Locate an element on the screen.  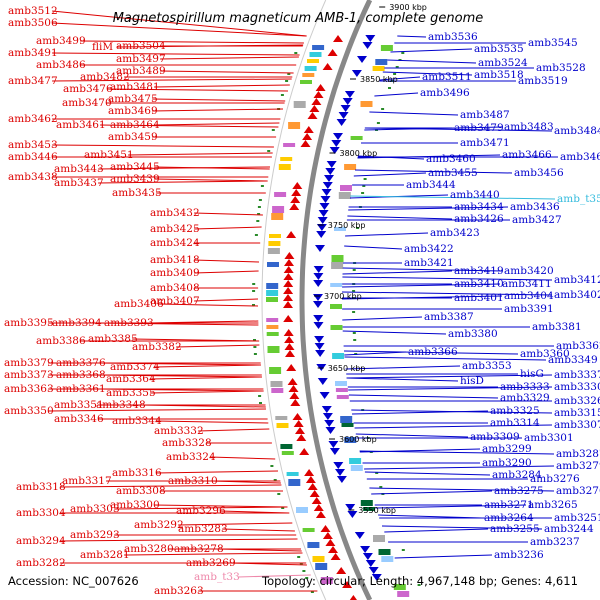
right-gene-label: hisG is located at coordinates (532, 374).